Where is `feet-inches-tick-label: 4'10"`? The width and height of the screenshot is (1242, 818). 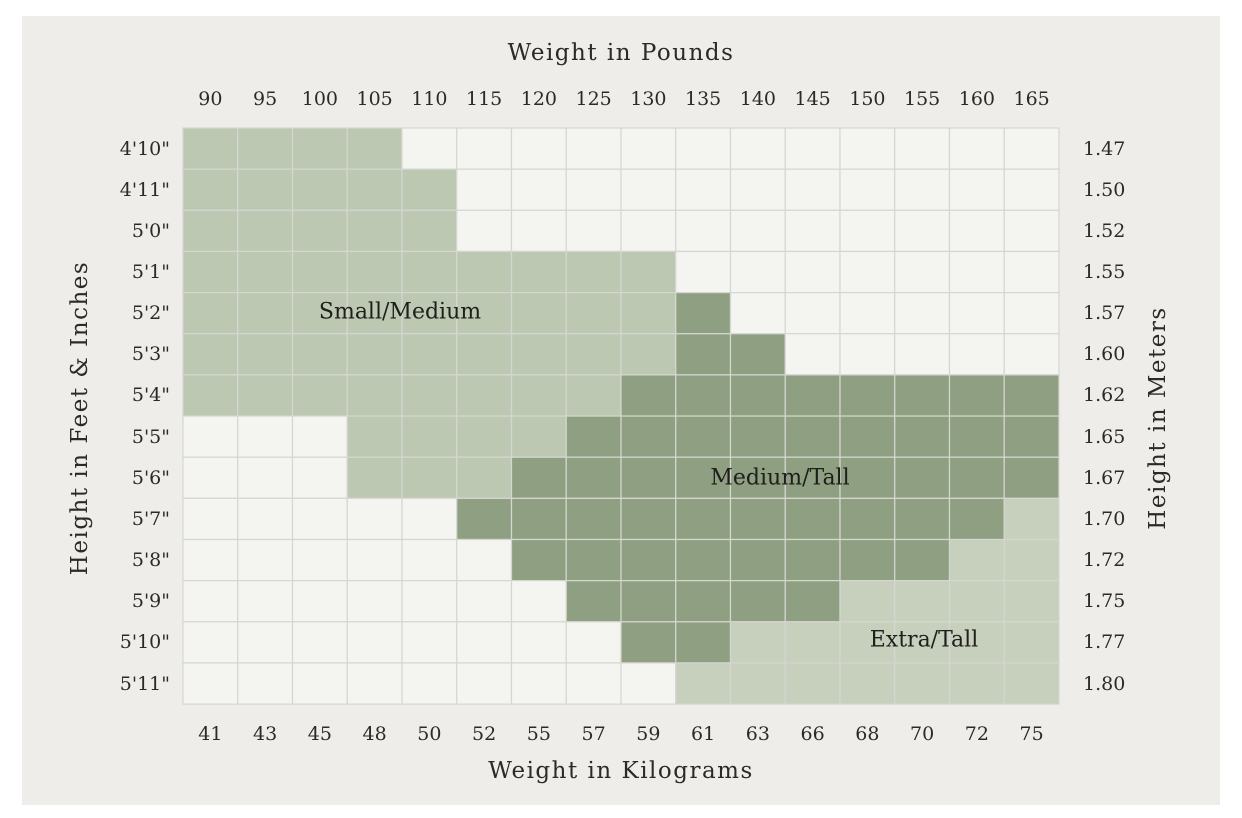 feet-inches-tick-label: 4'10" is located at coordinates (144, 148).